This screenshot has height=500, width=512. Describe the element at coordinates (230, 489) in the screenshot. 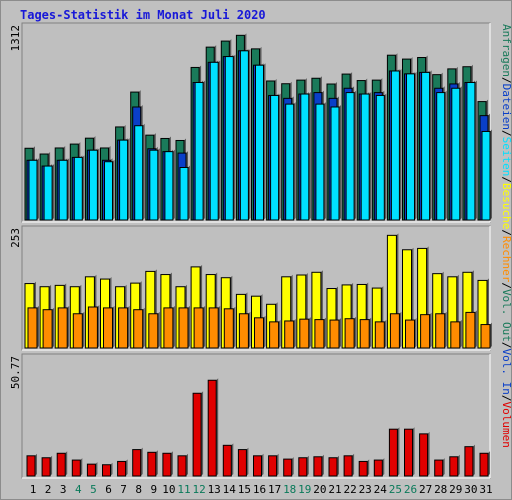

I see `x-tick-label-14: 14` at that location.